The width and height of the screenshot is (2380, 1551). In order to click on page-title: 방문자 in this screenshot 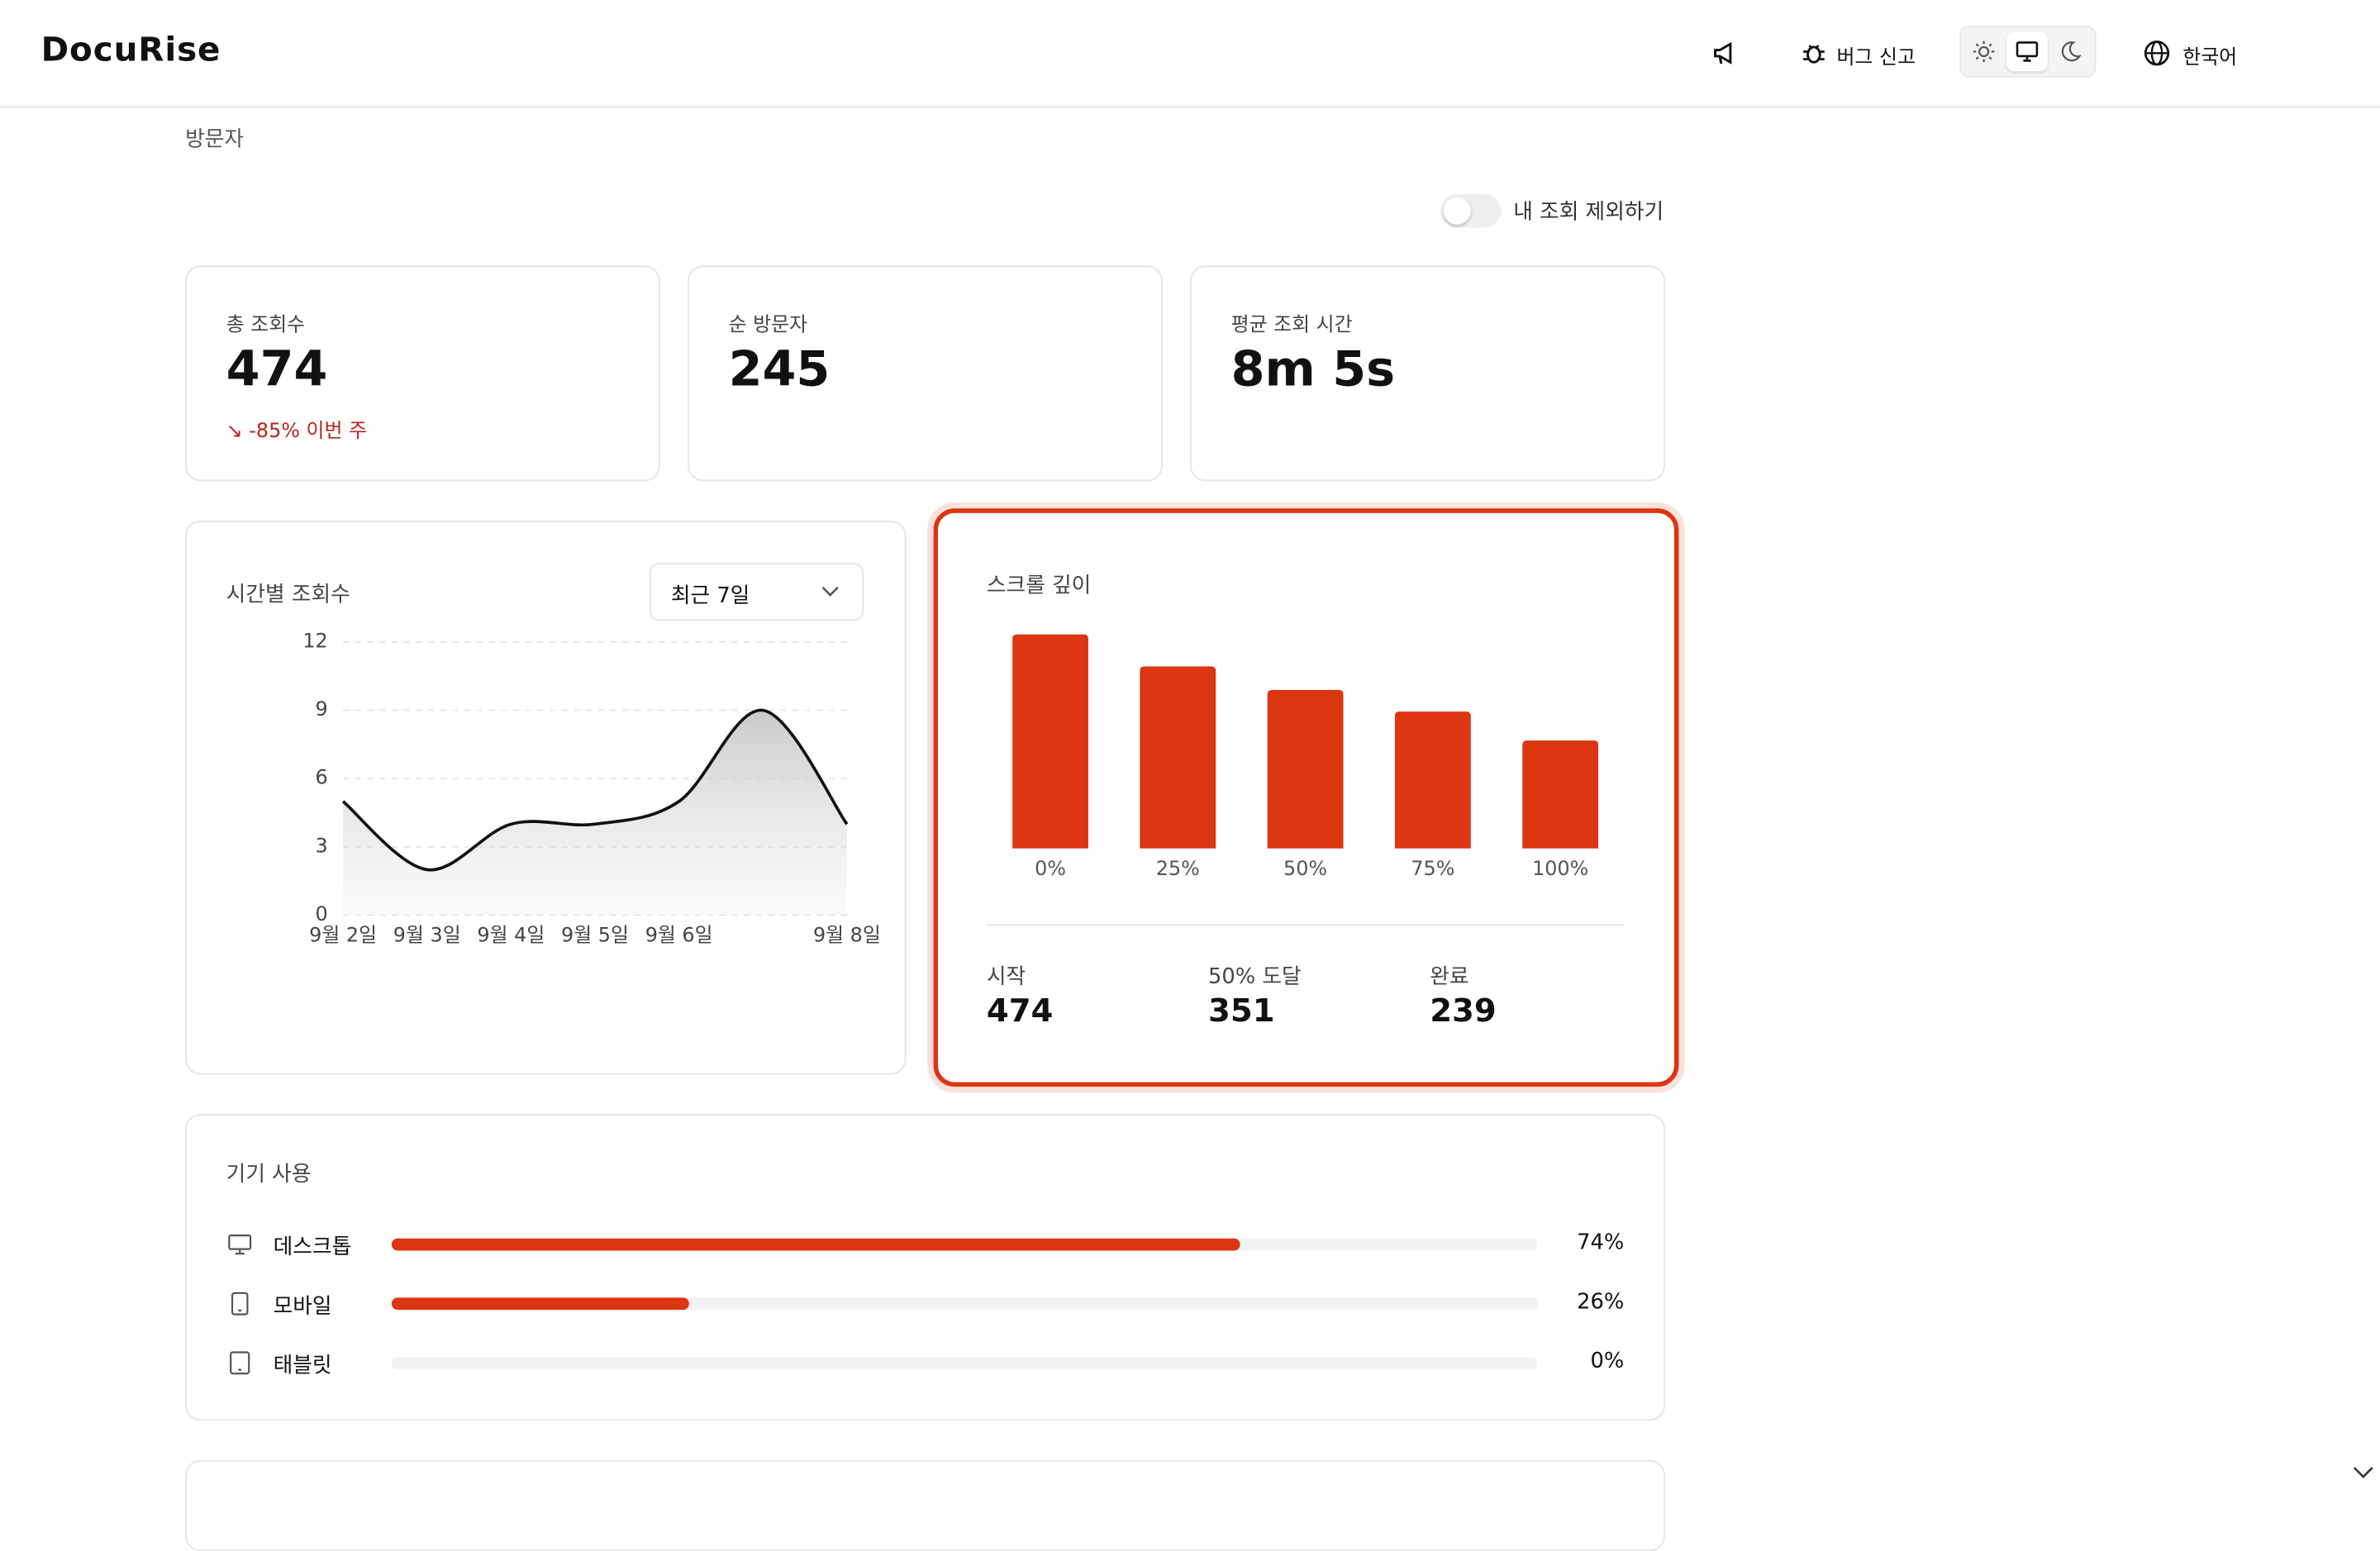, I will do `click(215, 139)`.